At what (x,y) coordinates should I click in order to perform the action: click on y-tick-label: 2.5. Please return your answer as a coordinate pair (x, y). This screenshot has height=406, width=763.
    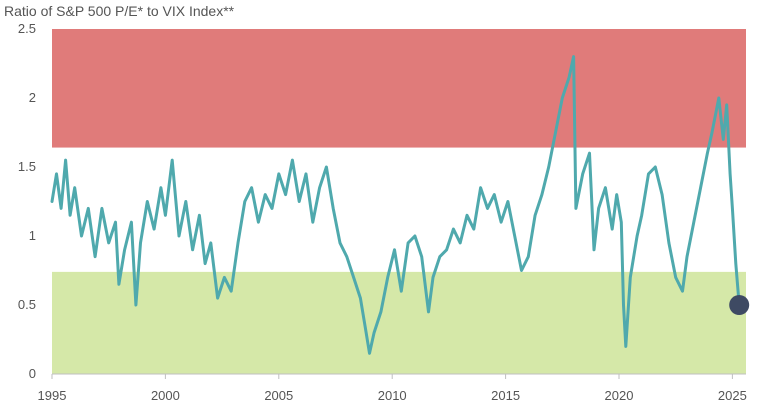
    Looking at the image, I should click on (27, 28).